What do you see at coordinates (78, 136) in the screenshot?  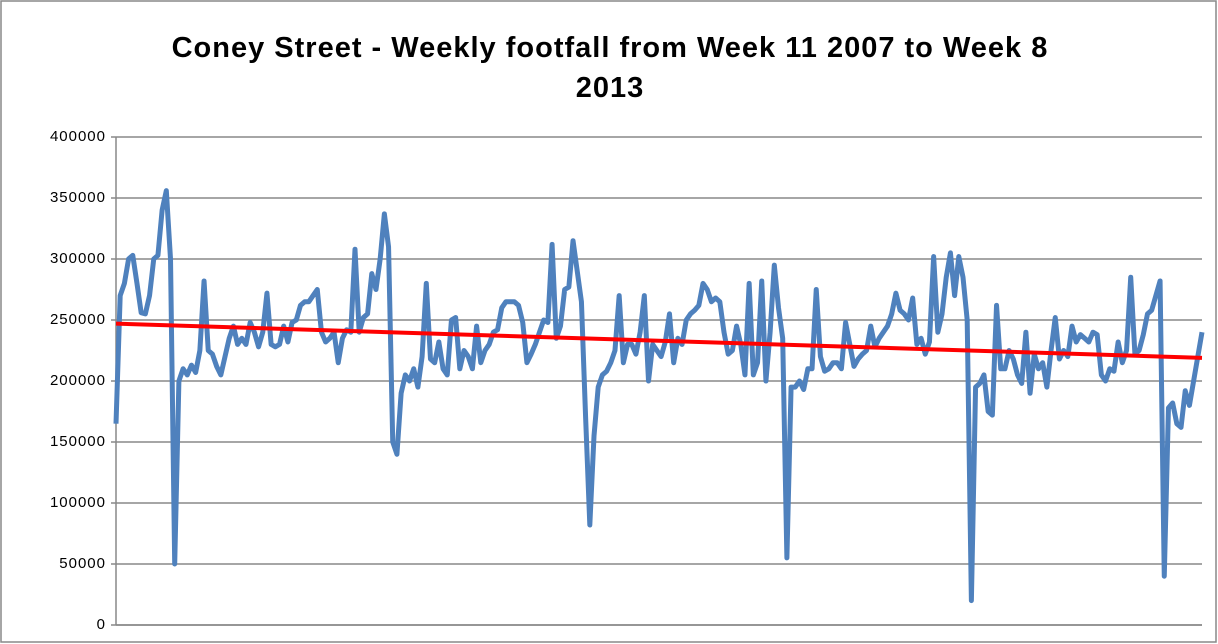 I see `y-tick-label: 400000` at bounding box center [78, 136].